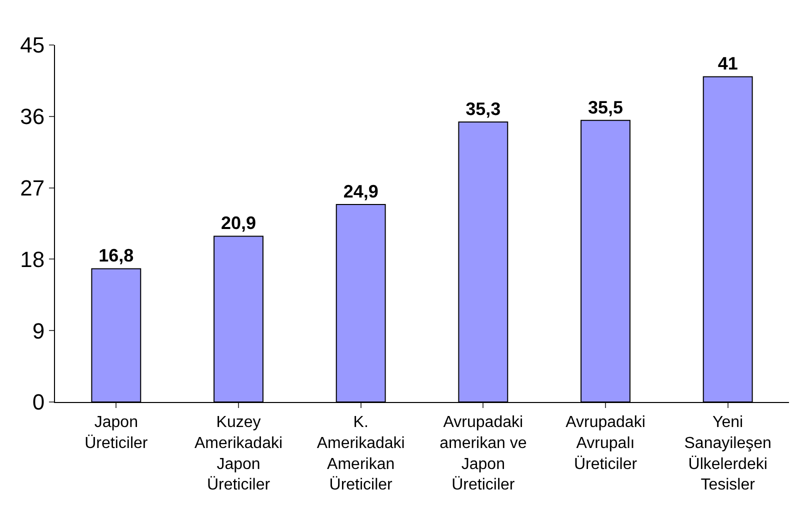  What do you see at coordinates (32, 259) in the screenshot?
I see `y-tick-label: 18` at bounding box center [32, 259].